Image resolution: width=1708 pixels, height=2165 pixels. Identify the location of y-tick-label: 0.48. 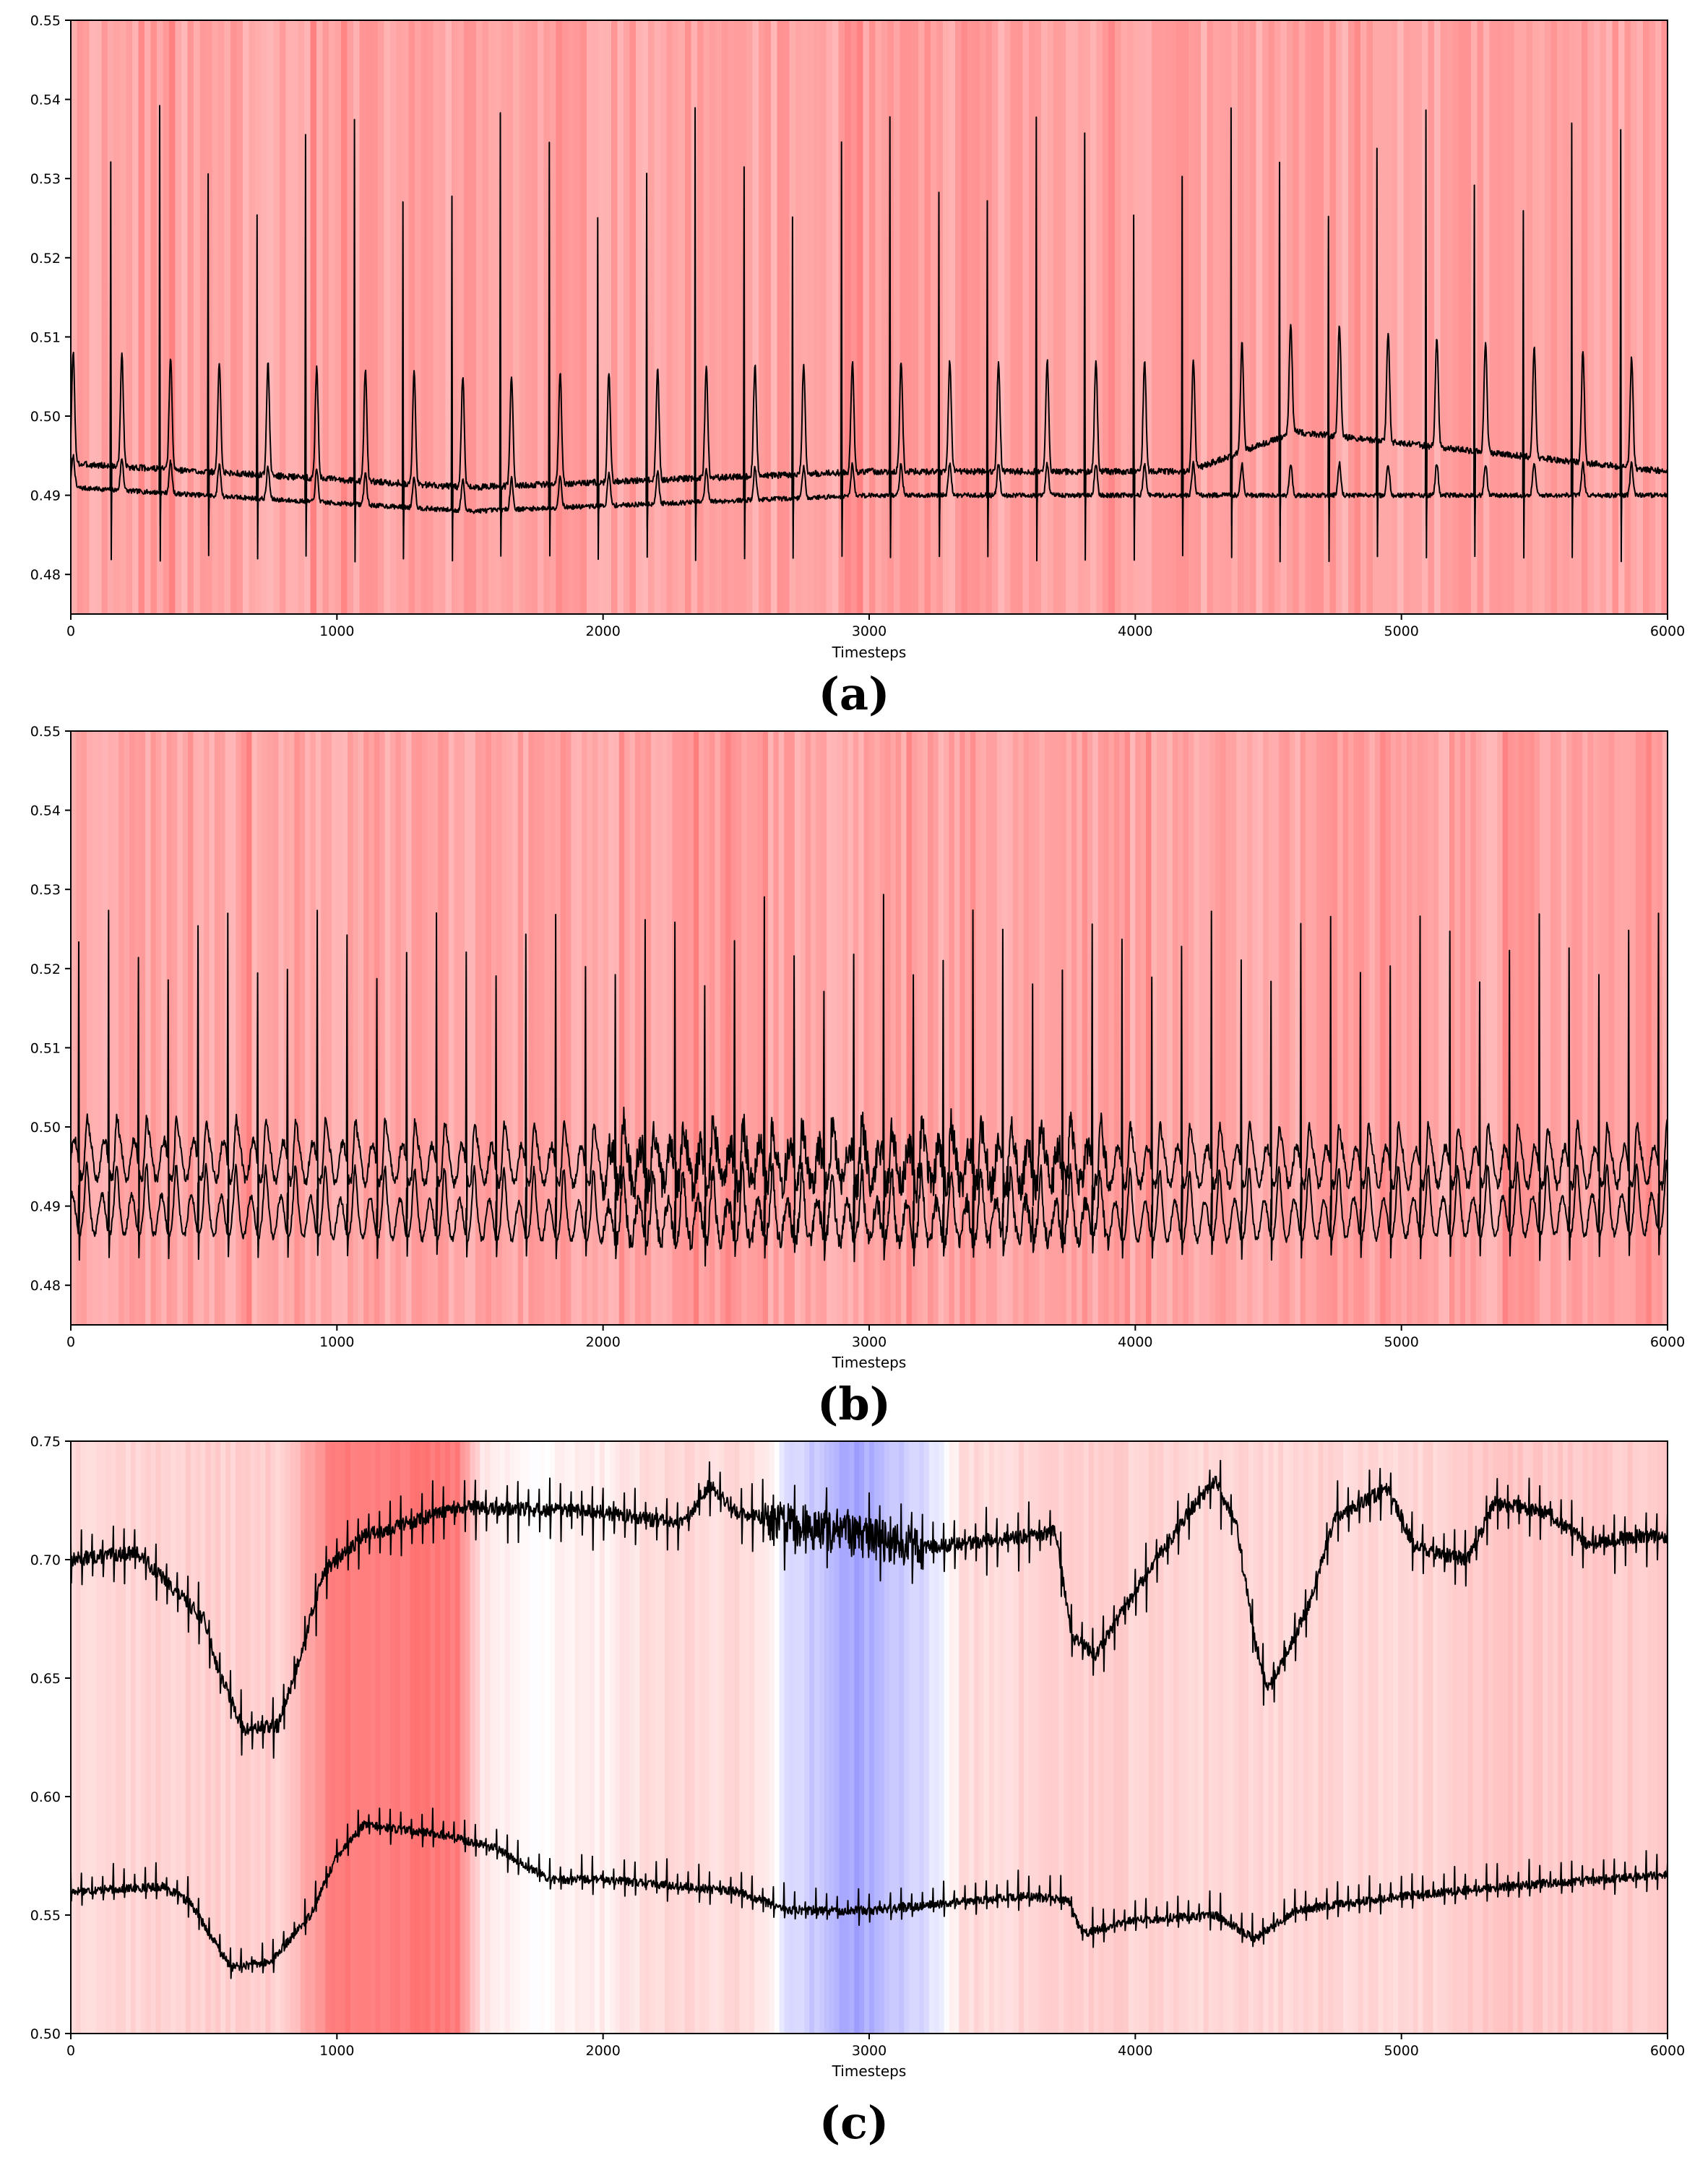
(45, 1286).